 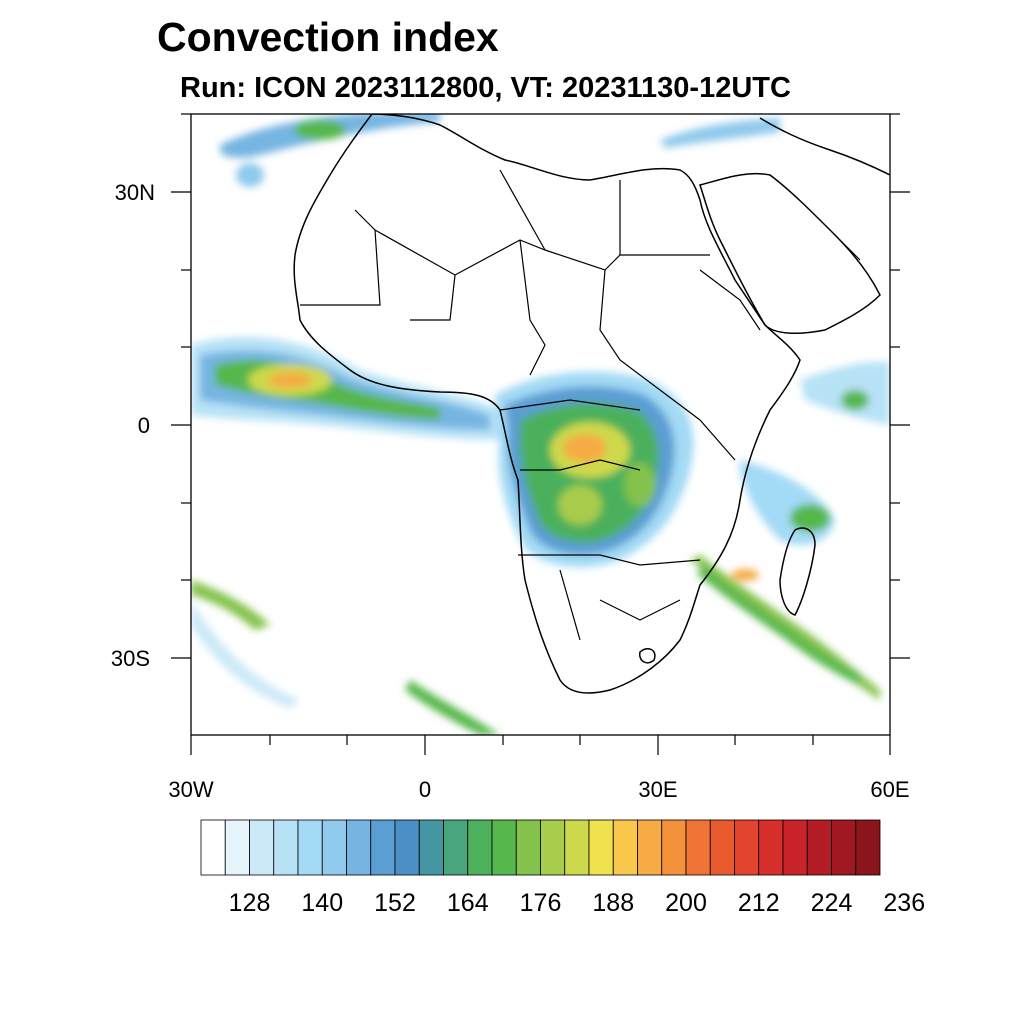 I want to click on lon-ticks, so click(x=540, y=745).